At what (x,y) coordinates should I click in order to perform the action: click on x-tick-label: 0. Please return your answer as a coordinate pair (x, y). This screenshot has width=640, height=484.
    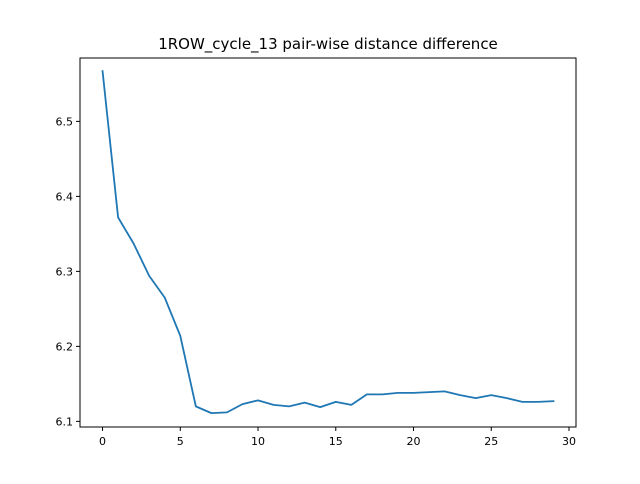
    Looking at the image, I should click on (102, 441).